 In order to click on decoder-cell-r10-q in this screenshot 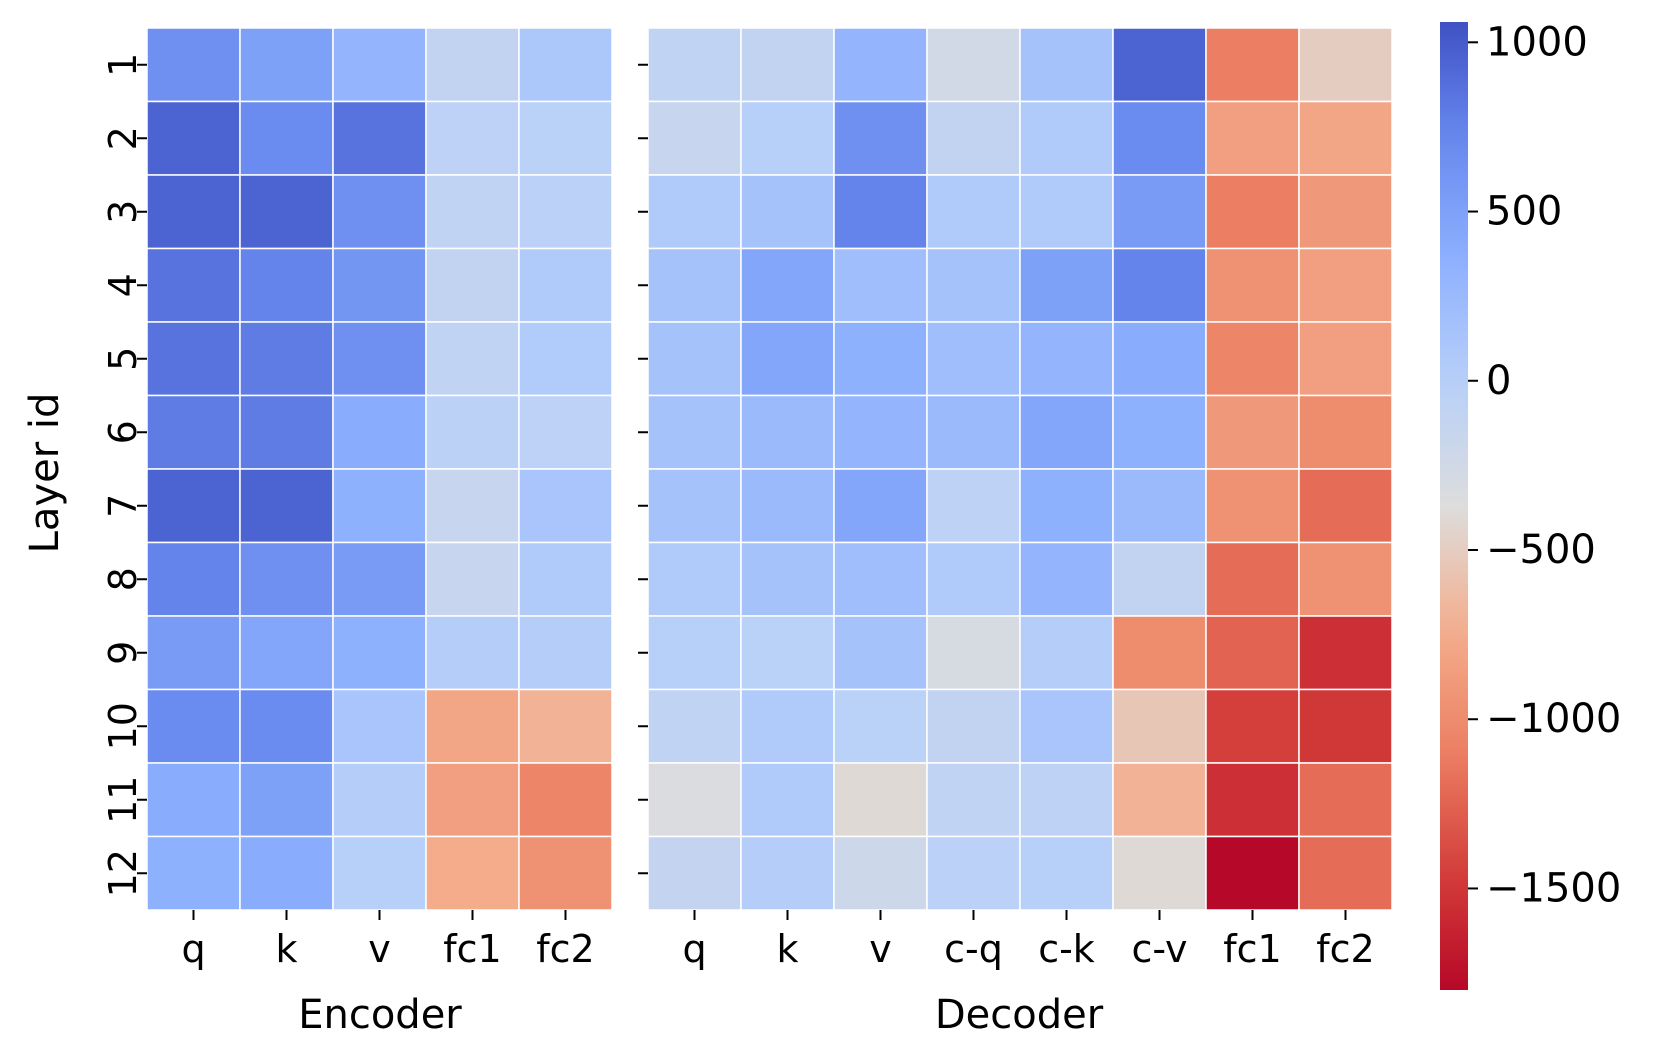, I will do `click(694, 726)`.